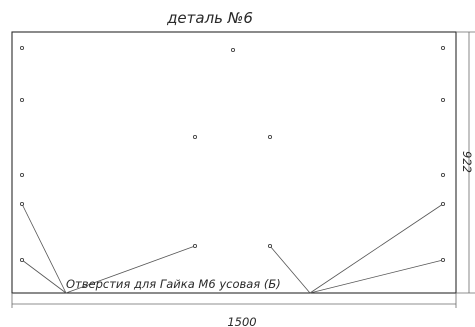 The width and height of the screenshot is (475, 327). What do you see at coordinates (467, 162) in the screenshot?
I see `height-dimension-value: 922` at bounding box center [467, 162].